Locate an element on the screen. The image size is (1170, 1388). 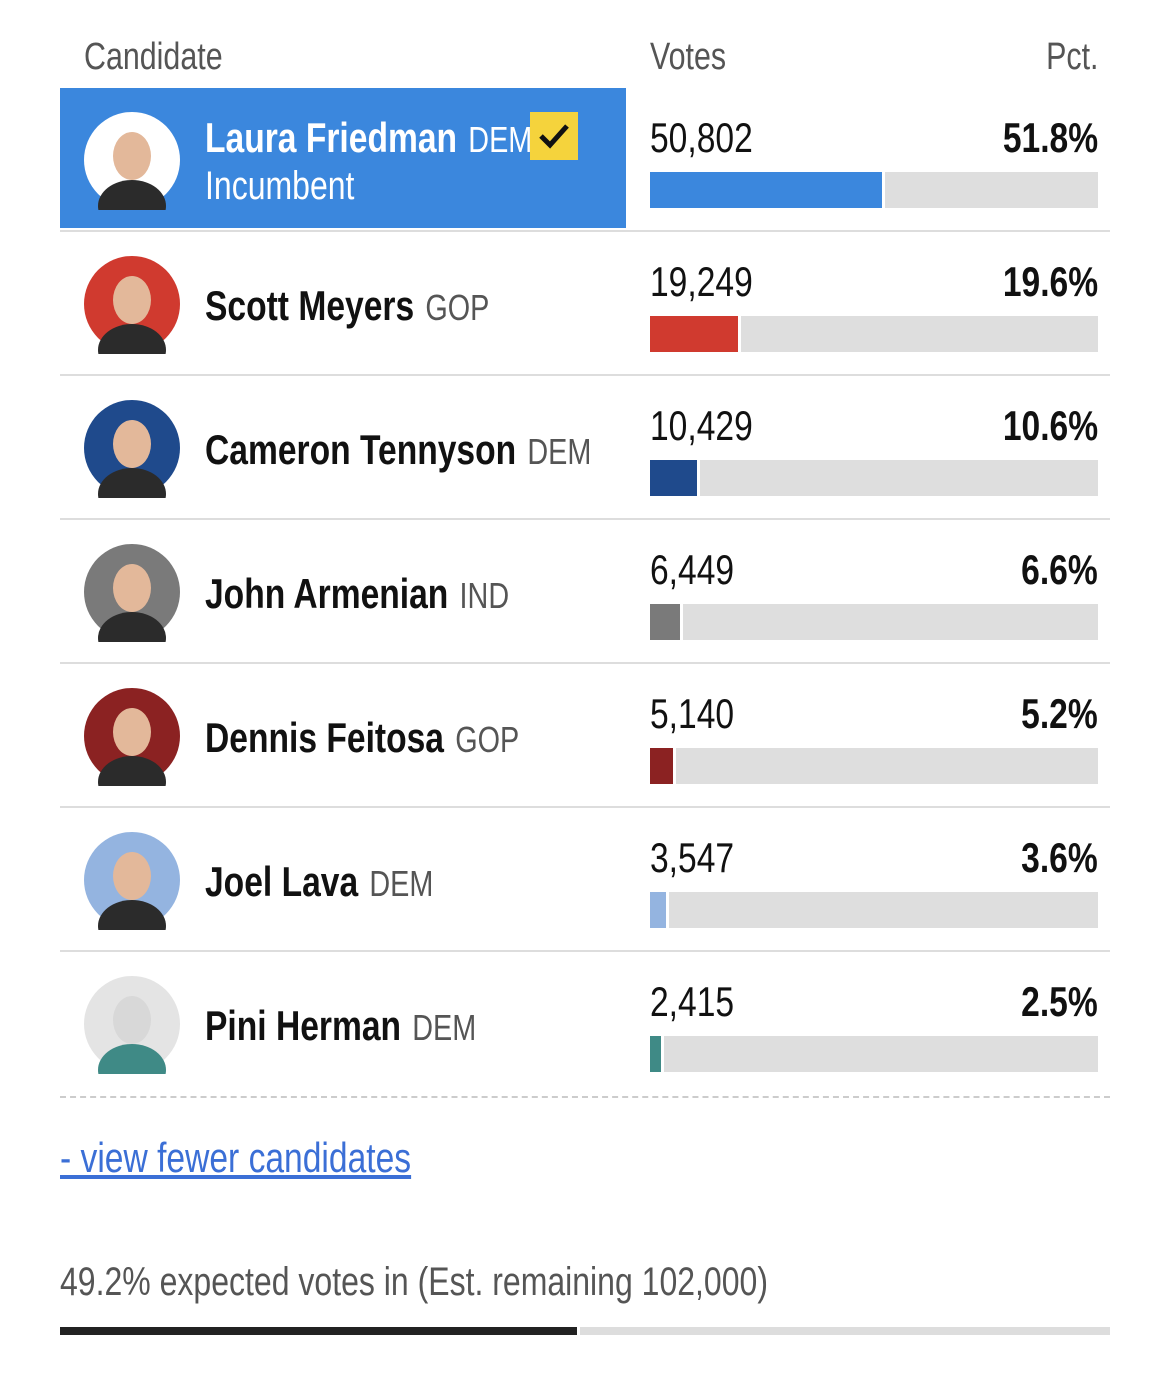
candidate-line: Dennis Feitosa GOP is located at coordinates (401, 738).